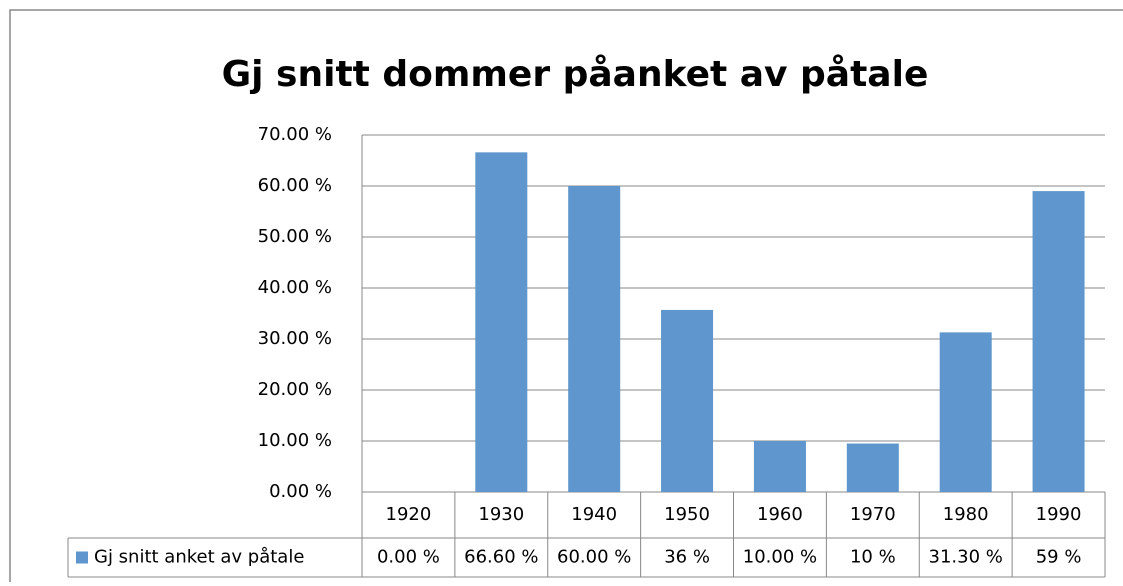 This screenshot has height=586, width=1123. What do you see at coordinates (82, 557) in the screenshot?
I see `legend-swatch` at bounding box center [82, 557].